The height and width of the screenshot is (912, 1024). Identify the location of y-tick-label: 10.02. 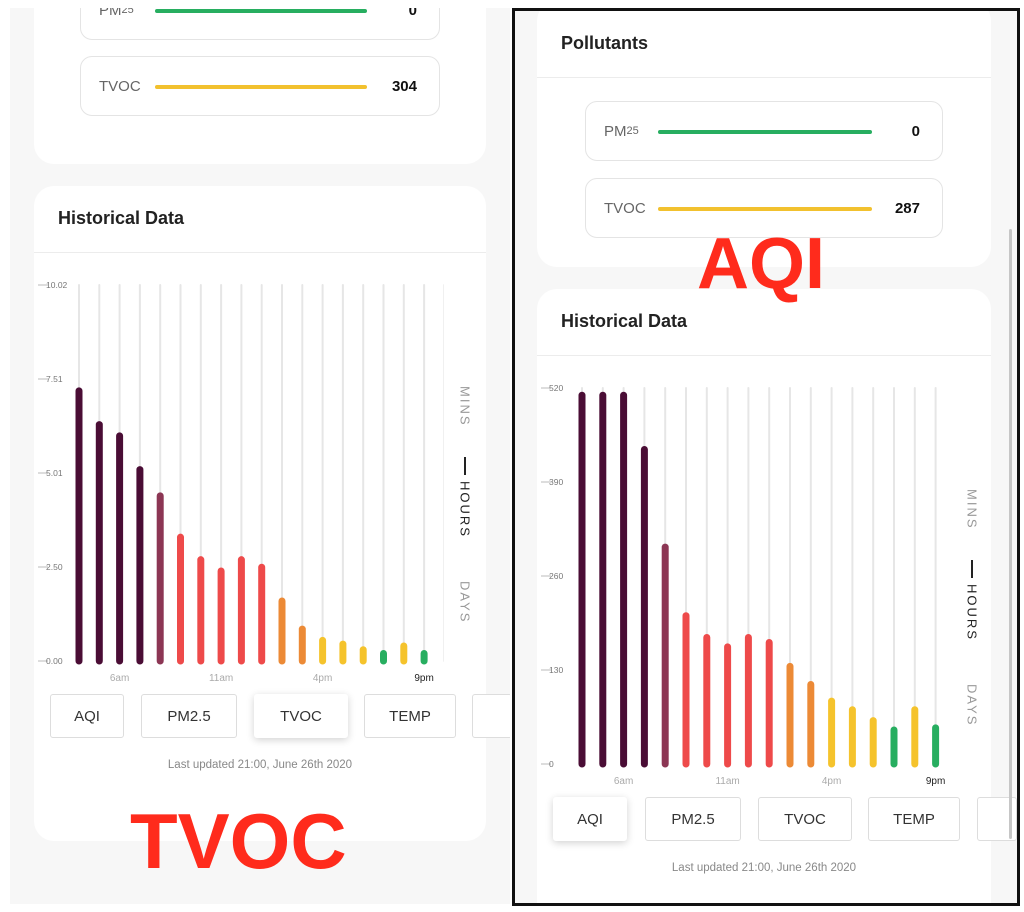
(57, 285).